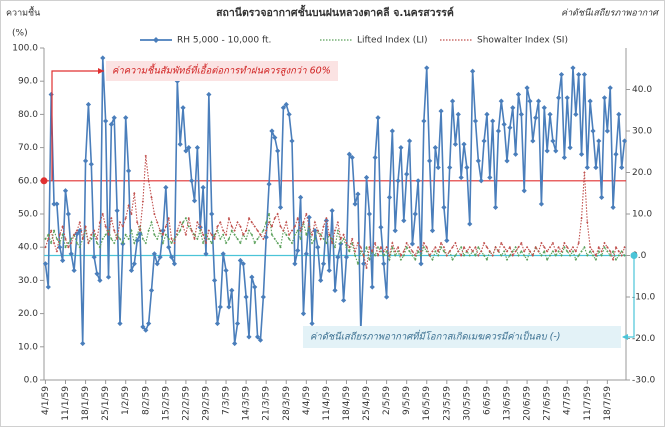 Image resolution: width=665 pixels, height=427 pixels. I want to click on x-tick-label: 14/3/59, so click(247, 403).